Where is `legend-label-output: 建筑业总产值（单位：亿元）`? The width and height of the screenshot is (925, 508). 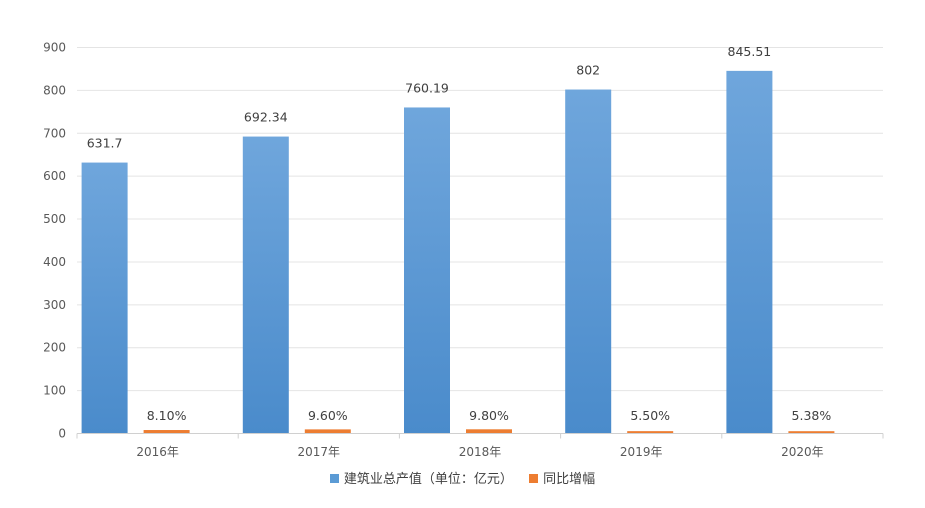
legend-label-output: 建筑业总产值（单位：亿元） is located at coordinates (428, 479).